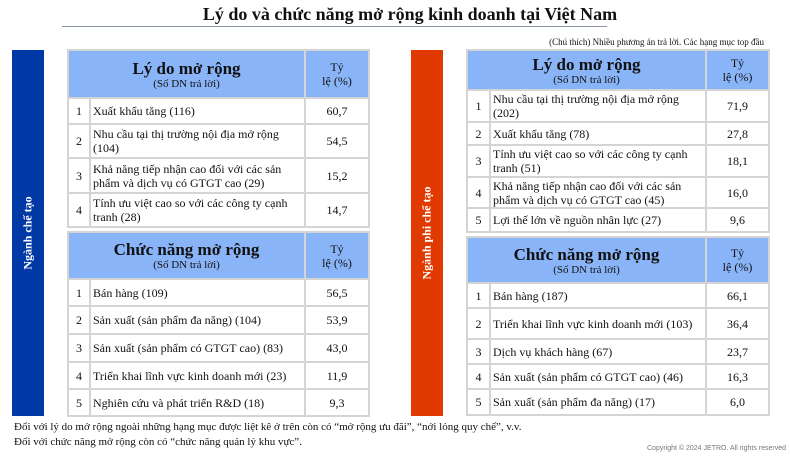  What do you see at coordinates (197, 375) in the screenshot?
I see `item-label: Triển khai lĩnh vực kinh doanh mới (23)` at bounding box center [197, 375].